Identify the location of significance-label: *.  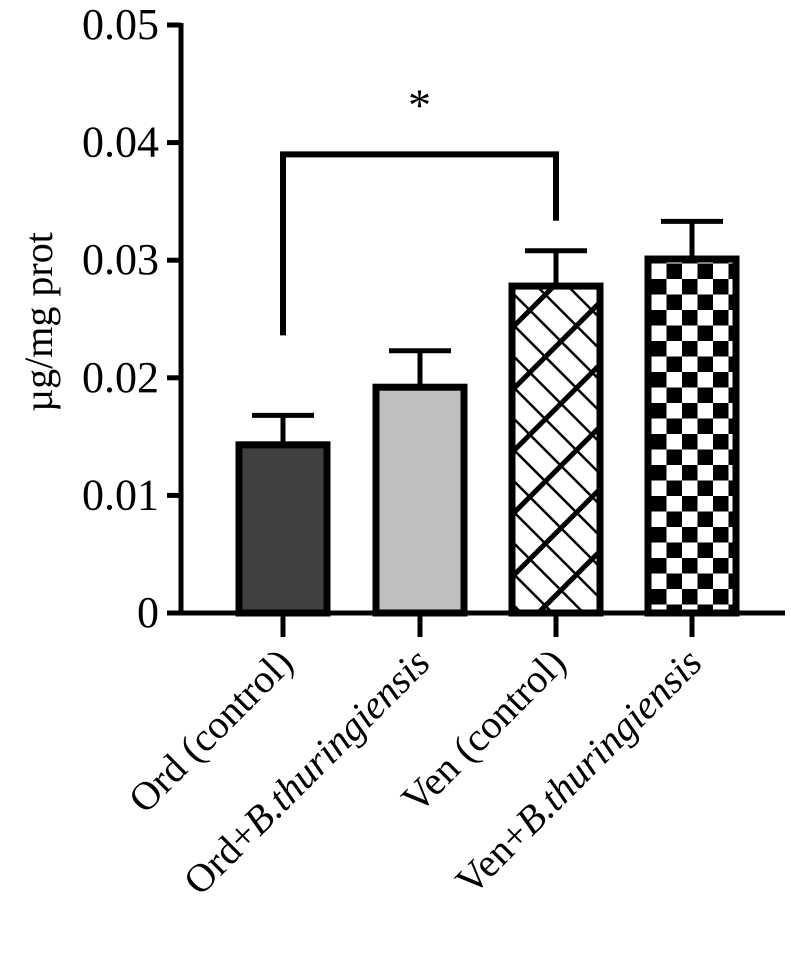
(419, 104).